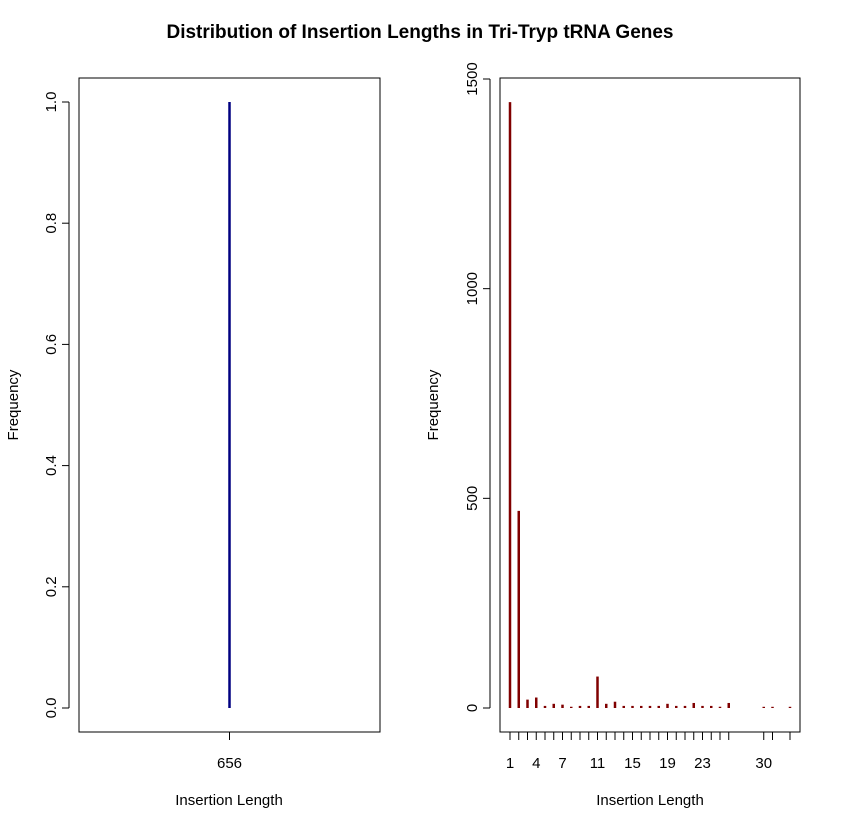  What do you see at coordinates (650, 800) in the screenshot?
I see `x-axis-label-right: Insertion Length` at bounding box center [650, 800].